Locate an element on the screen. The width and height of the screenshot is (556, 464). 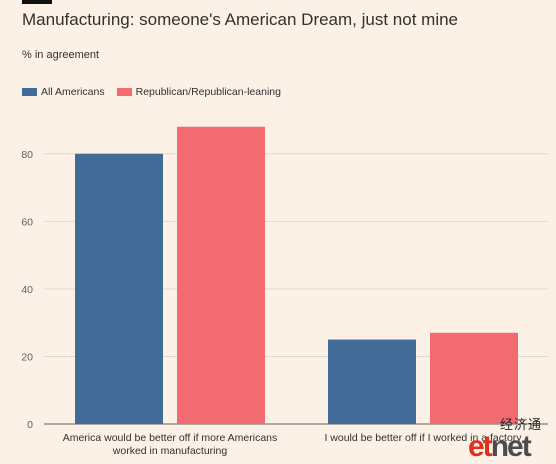
legend-item-all-americans: All Americans is located at coordinates (63, 92).